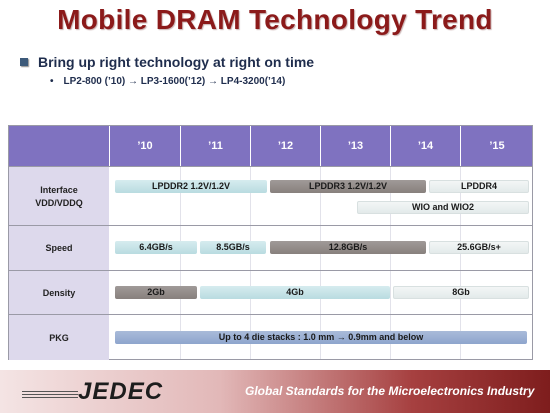 The width and height of the screenshot is (550, 413). What do you see at coordinates (348, 186) in the screenshot?
I see `lpddr3-bar: LPDDR3 1.2V/1.2V` at bounding box center [348, 186].